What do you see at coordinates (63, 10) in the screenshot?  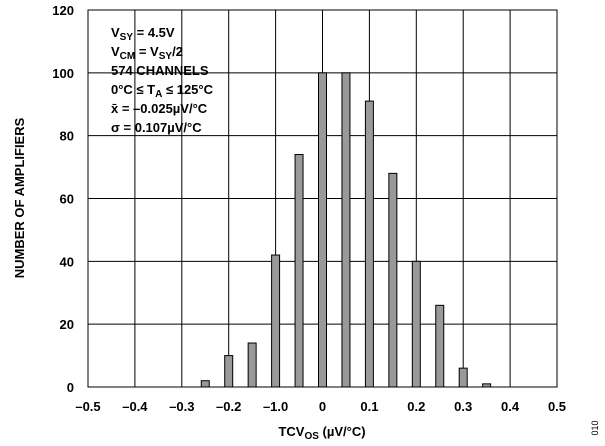 I see `y-tick-label: 120` at bounding box center [63, 10].